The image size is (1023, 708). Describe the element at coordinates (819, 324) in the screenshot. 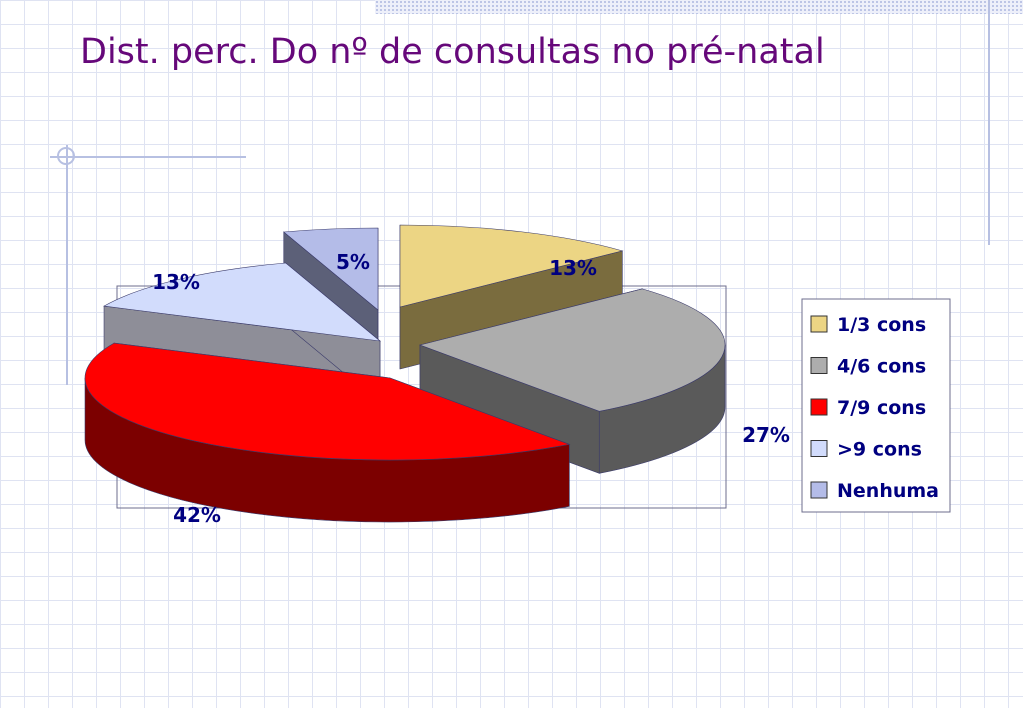

I see `legend-swatch-1-3-cons` at that location.